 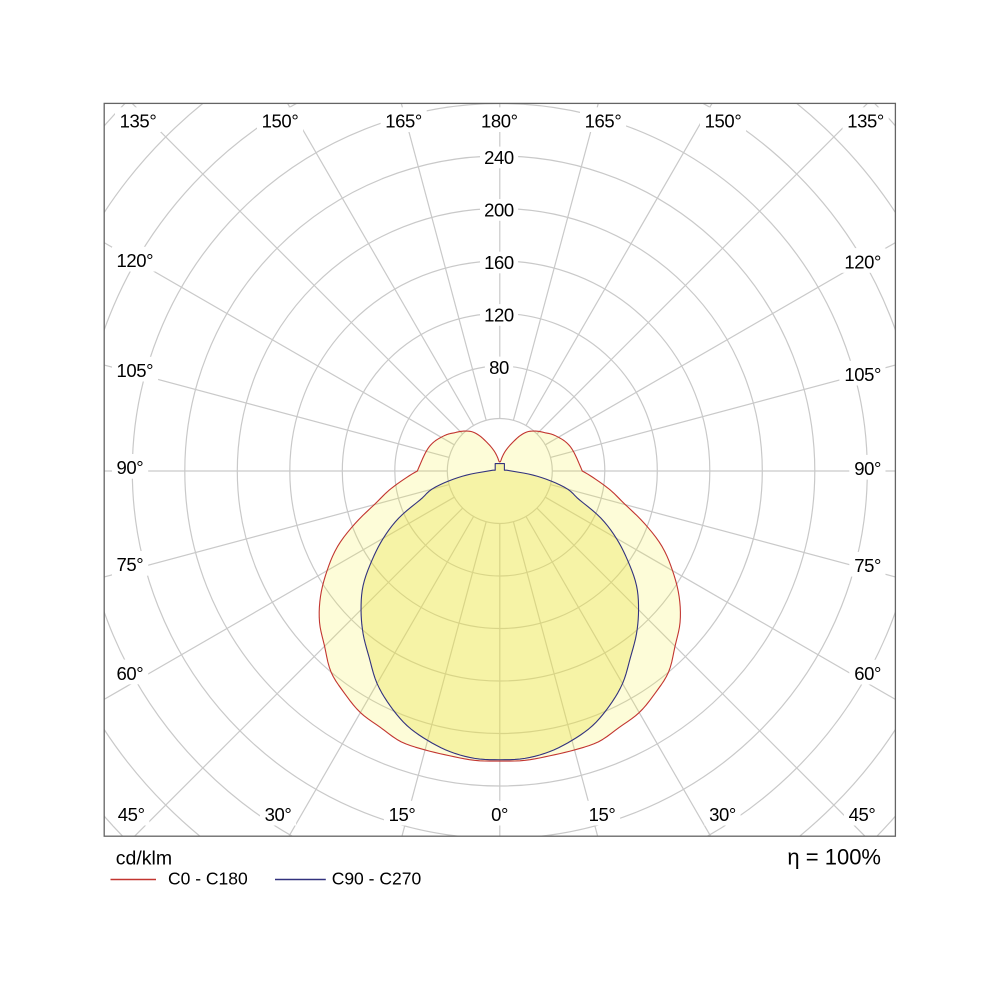 I want to click on svg-text: 80, so click(x=499, y=367).